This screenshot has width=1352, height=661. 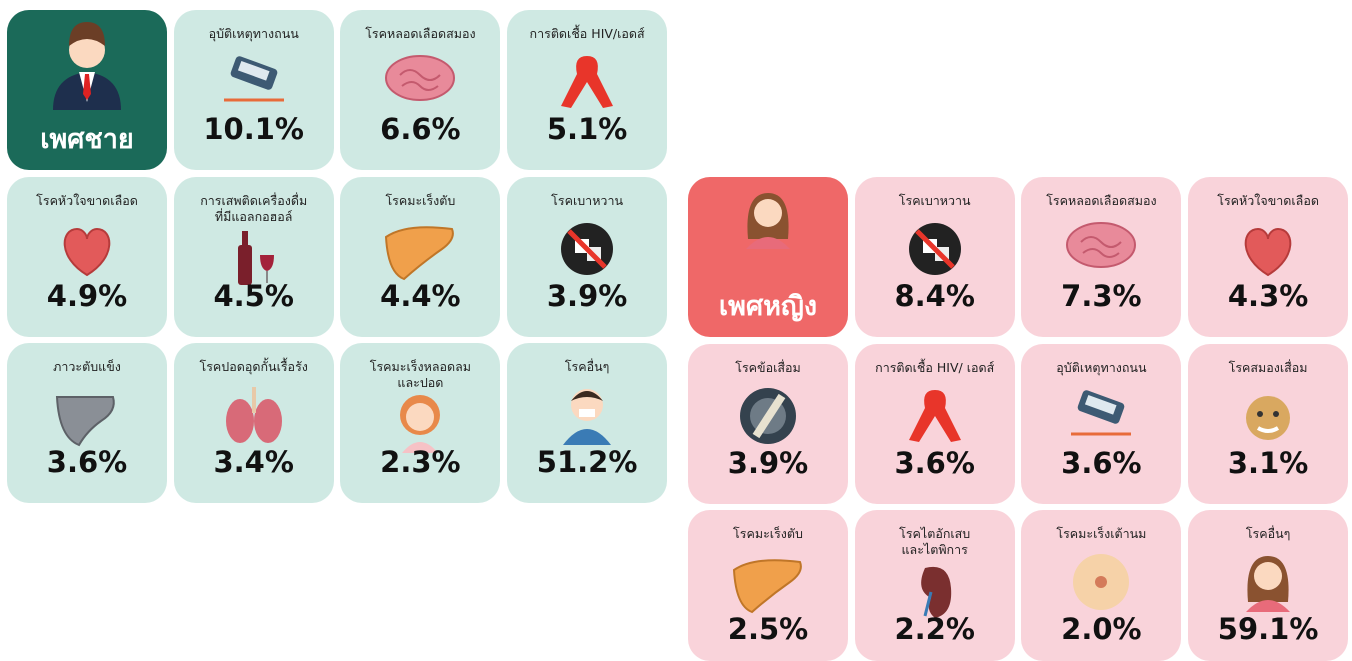 I want to click on disease-tile: การเสพติดเครื่องดื่ม ที่มีแอลกอฮอล์ 4.5%, so click(x=253, y=256).